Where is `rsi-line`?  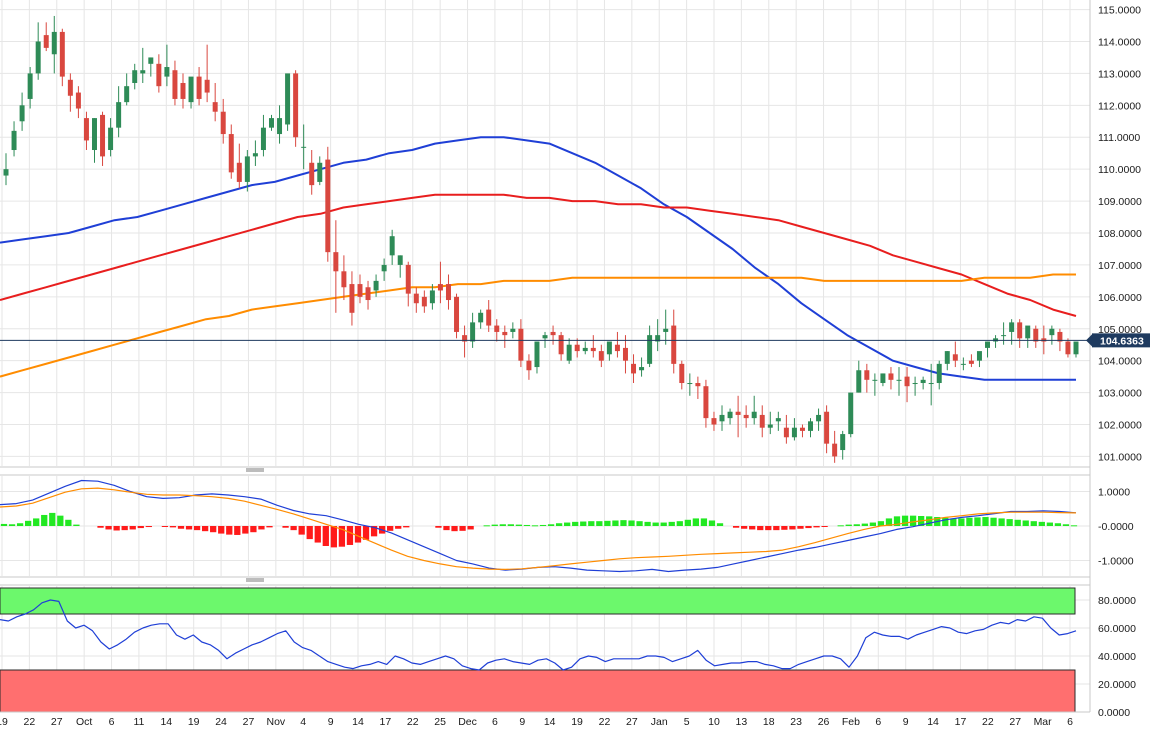
rsi-line is located at coordinates (538, 635).